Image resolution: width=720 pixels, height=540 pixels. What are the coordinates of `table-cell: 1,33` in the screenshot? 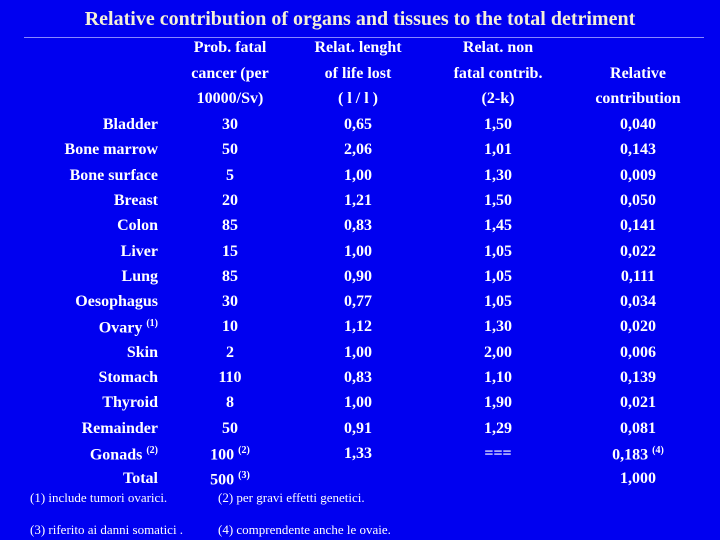 It's located at (358, 453).